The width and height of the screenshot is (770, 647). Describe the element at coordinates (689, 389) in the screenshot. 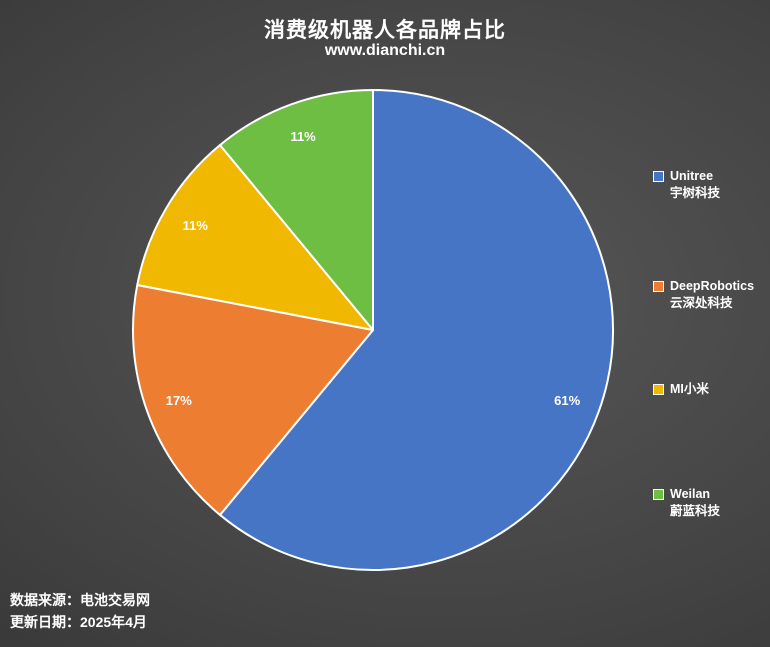

I see `legend-label: MI小米` at that location.